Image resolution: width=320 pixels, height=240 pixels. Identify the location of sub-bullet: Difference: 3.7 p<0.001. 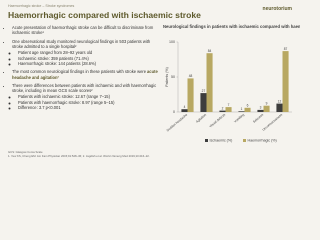
(90, 107).